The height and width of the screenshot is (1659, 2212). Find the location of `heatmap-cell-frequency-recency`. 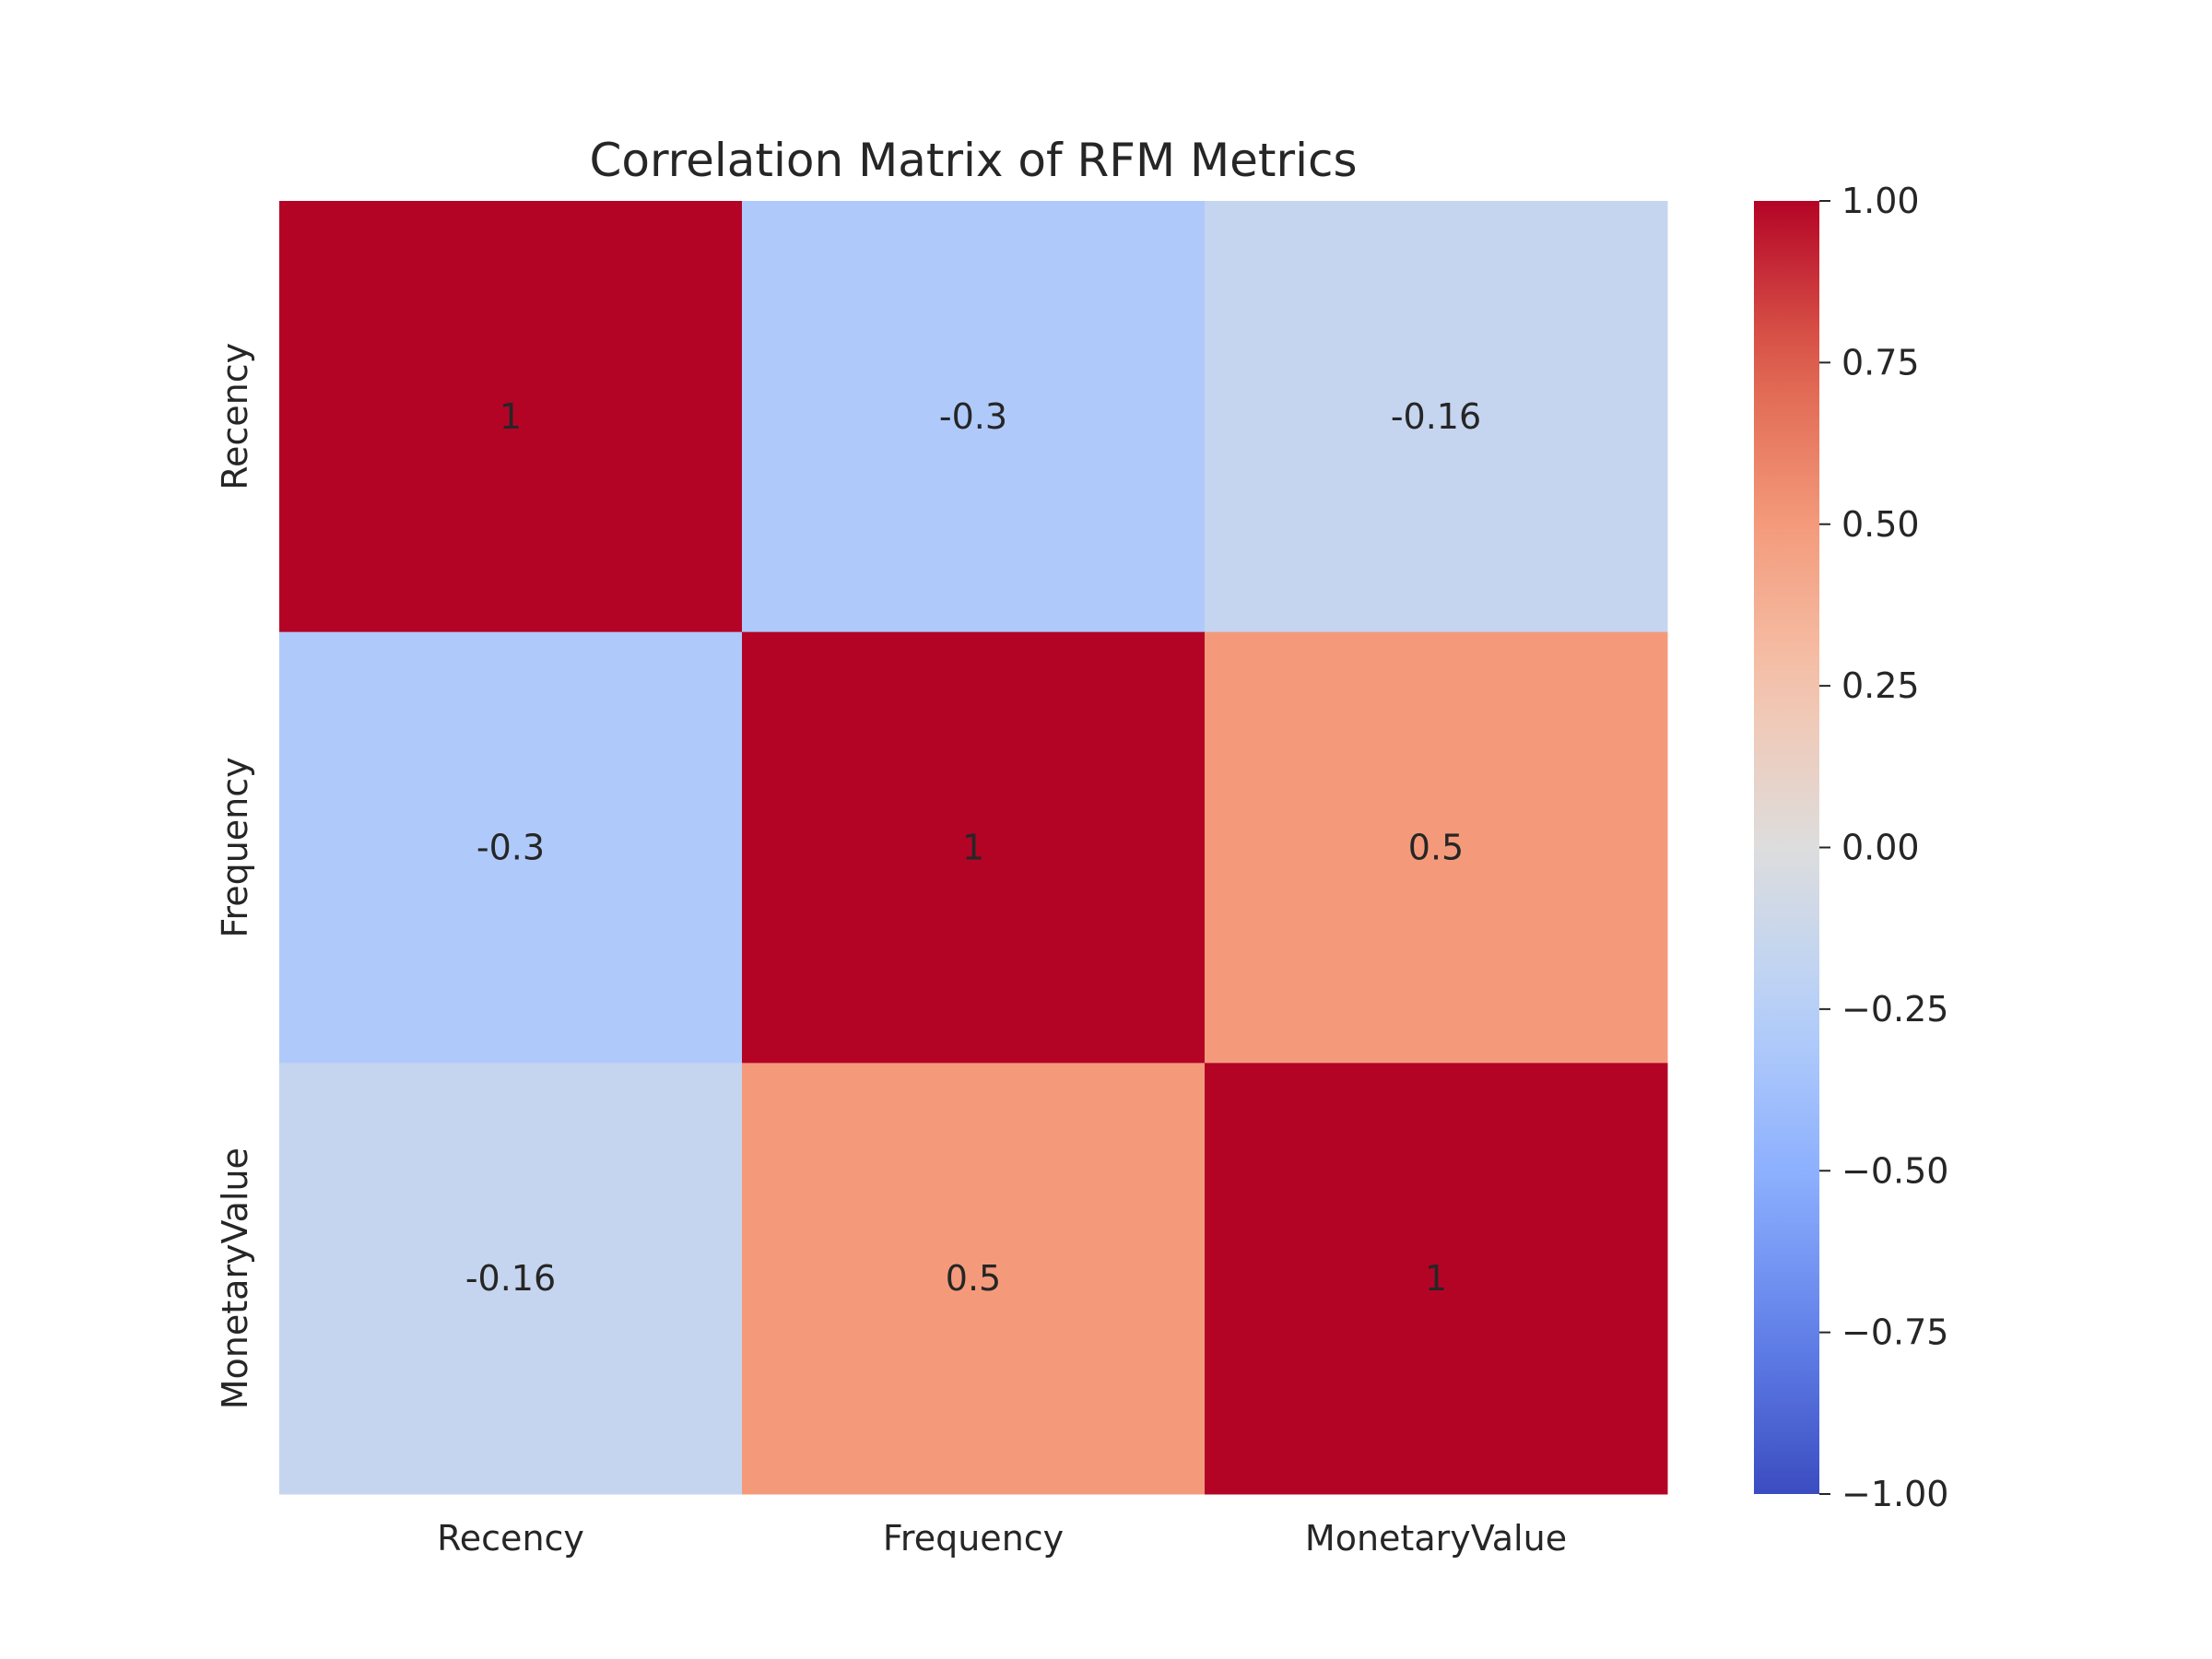

heatmap-cell-frequency-recency is located at coordinates (511, 847).